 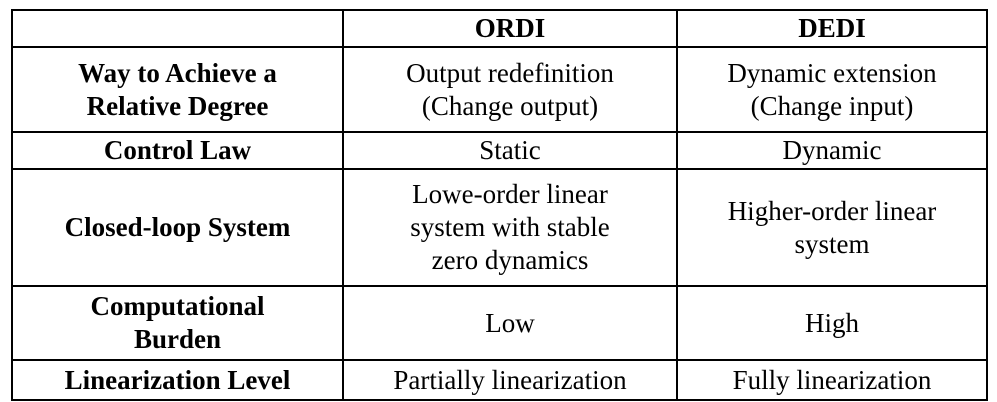 I want to click on cell-ordi-linearization-level: Partially linearization, so click(x=510, y=380).